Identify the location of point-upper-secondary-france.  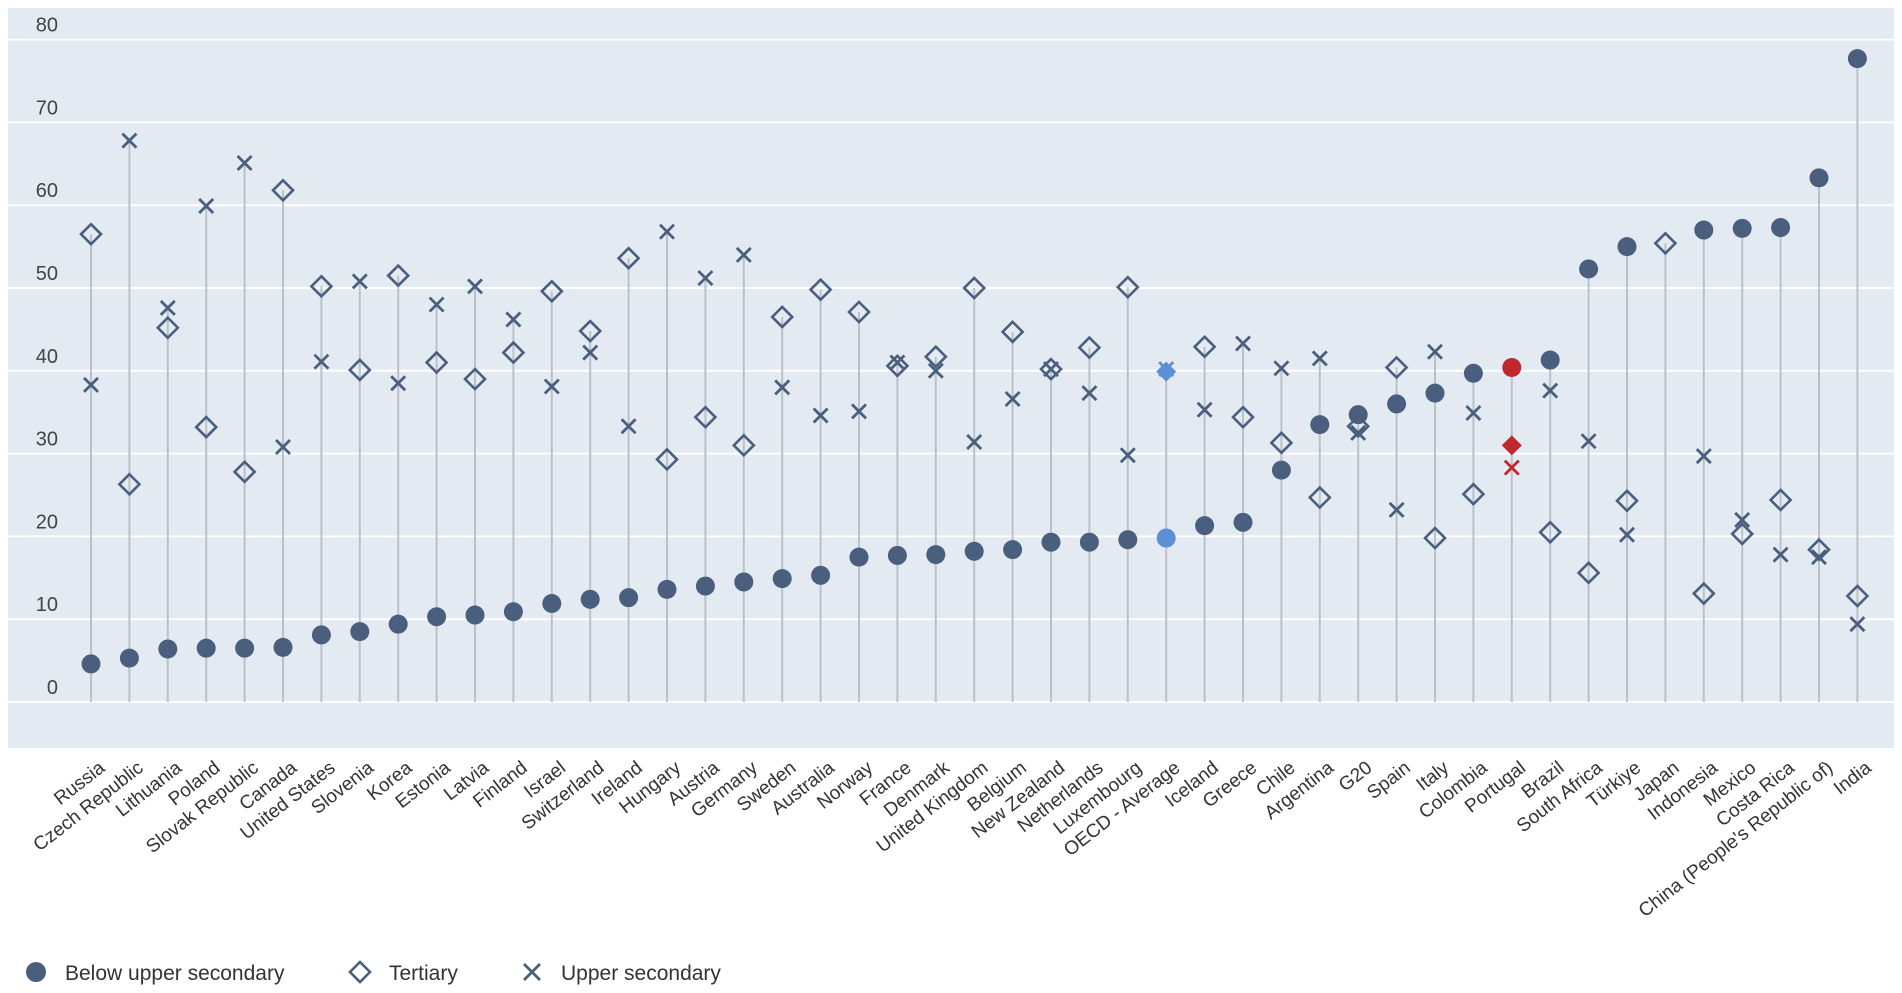
(897, 362).